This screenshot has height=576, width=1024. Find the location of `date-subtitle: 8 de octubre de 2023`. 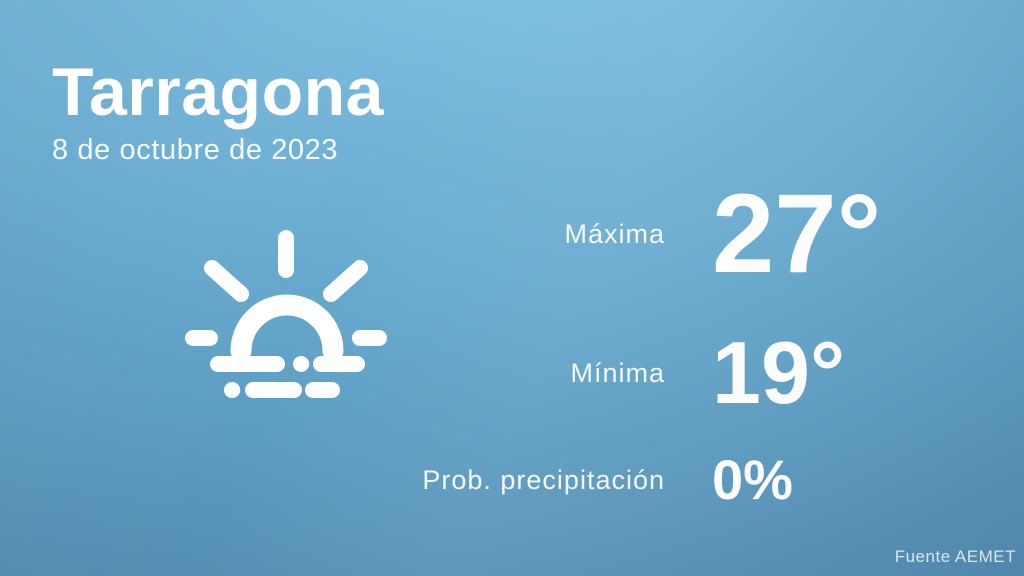

date-subtitle: 8 de octubre de 2023 is located at coordinates (195, 150).